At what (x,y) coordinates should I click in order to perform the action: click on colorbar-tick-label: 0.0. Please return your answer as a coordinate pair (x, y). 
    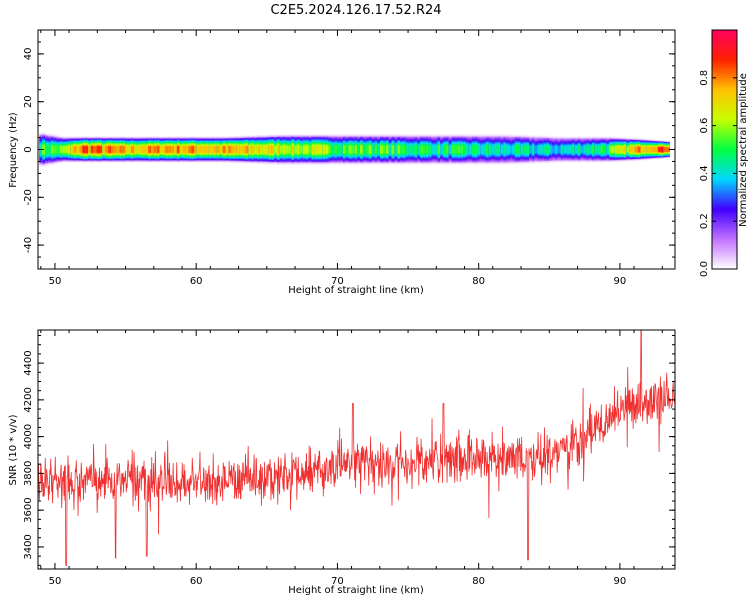
    Looking at the image, I should click on (704, 269).